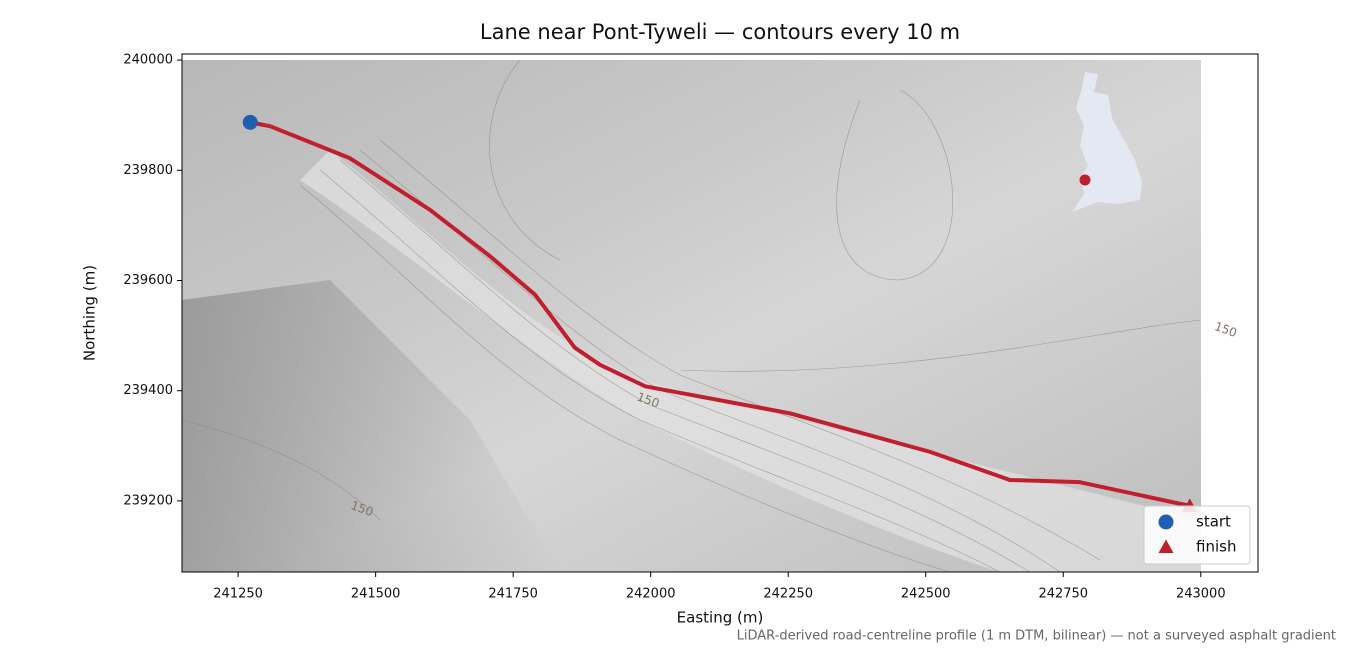 The width and height of the screenshot is (1350, 655). What do you see at coordinates (148, 170) in the screenshot?
I see `y-tick-label: 239800` at bounding box center [148, 170].